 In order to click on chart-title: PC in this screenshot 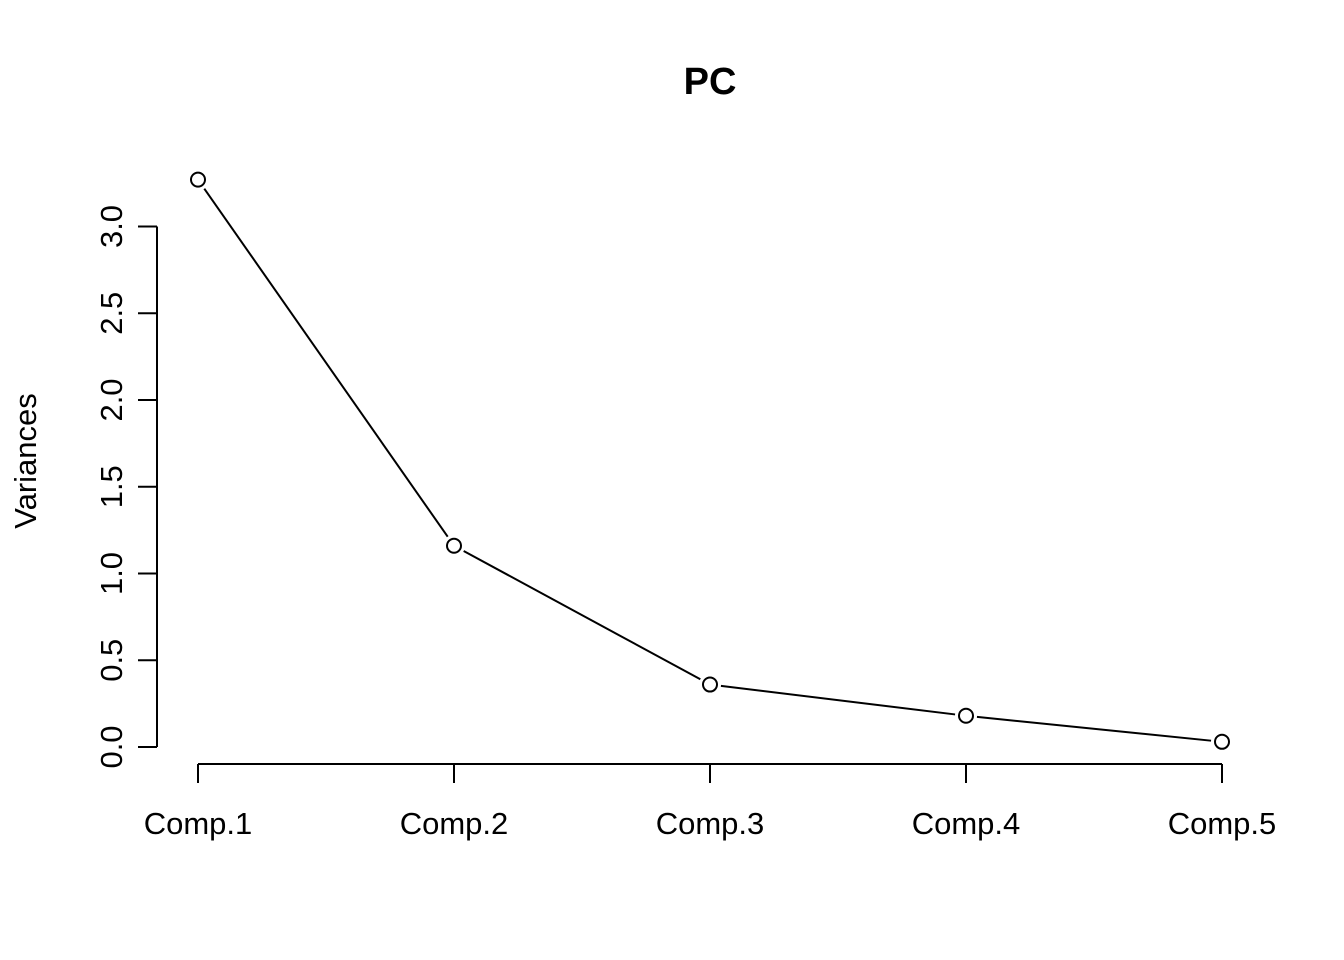, I will do `click(710, 82)`.